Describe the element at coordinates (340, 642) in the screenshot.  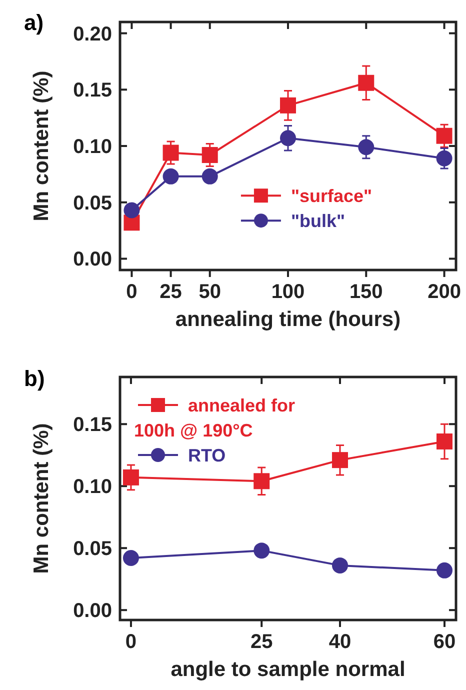
I see `x-tick-label: 40` at that location.